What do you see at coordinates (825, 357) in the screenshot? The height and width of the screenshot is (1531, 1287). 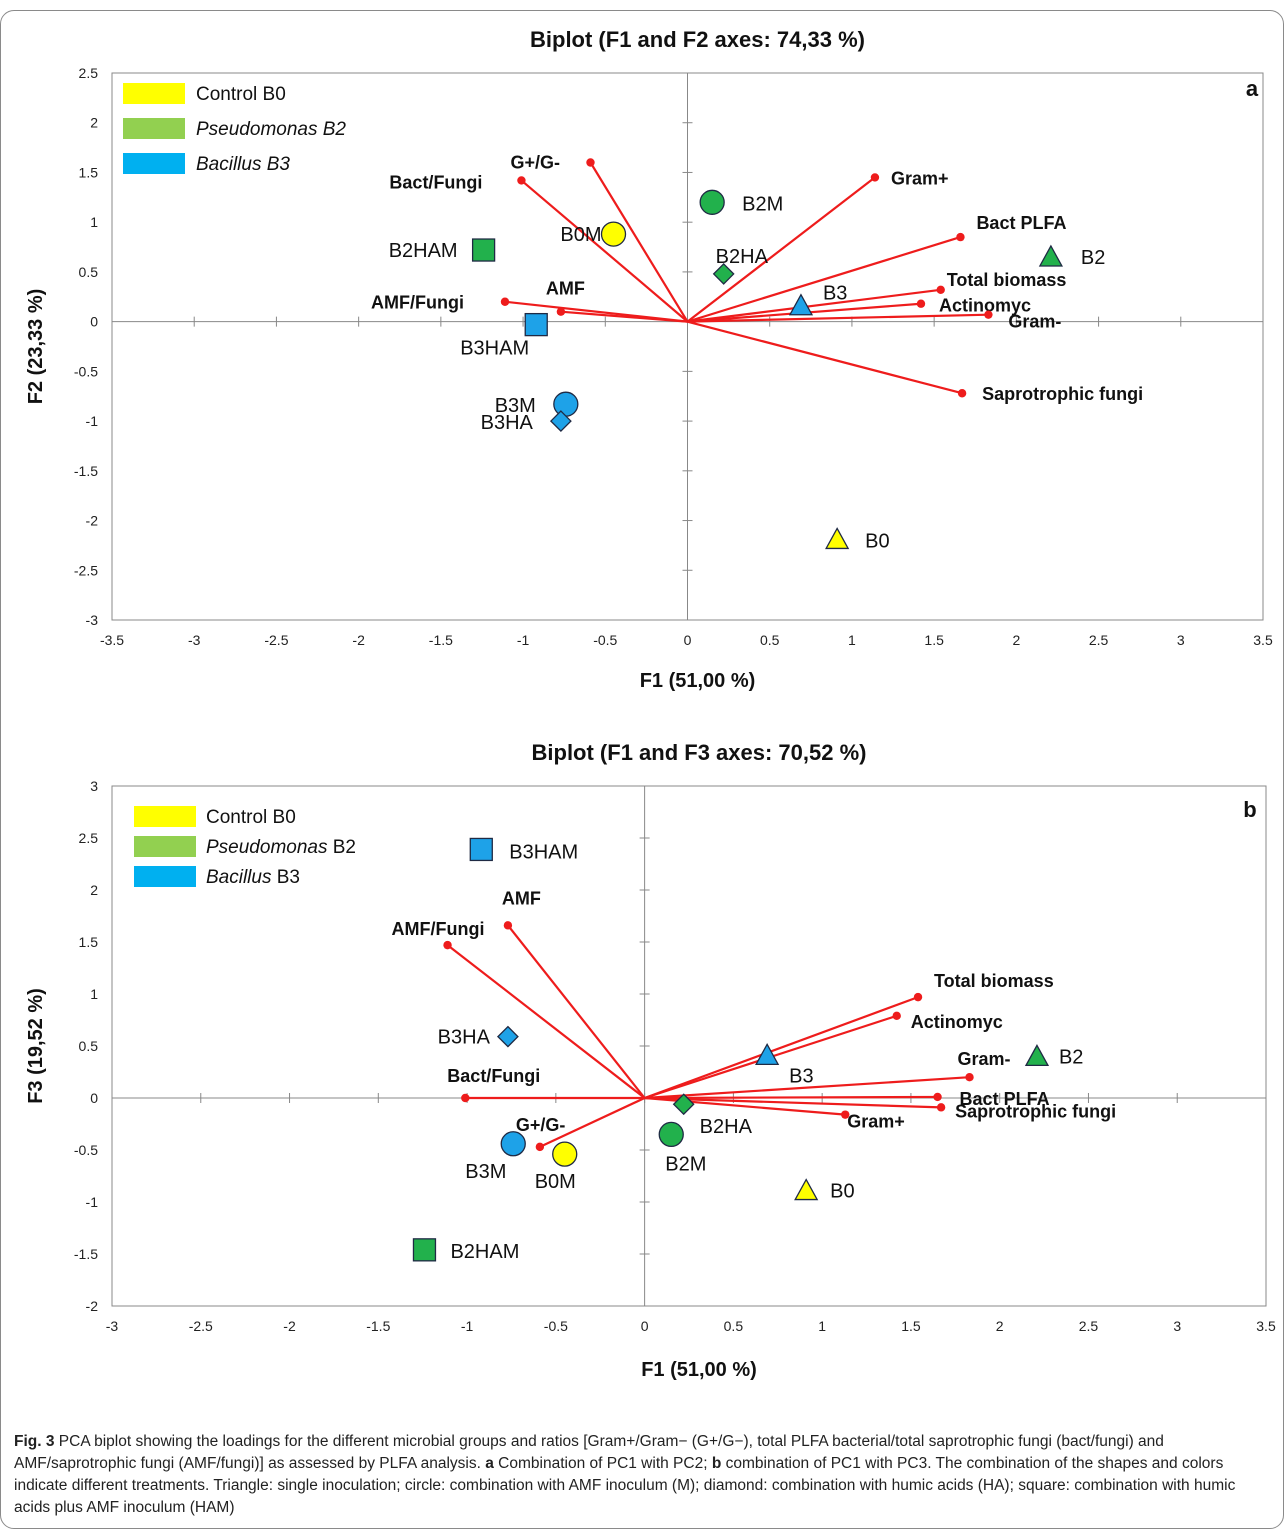 I see `panel-a-loading-vector-saprotrophic-fungi` at bounding box center [825, 357].